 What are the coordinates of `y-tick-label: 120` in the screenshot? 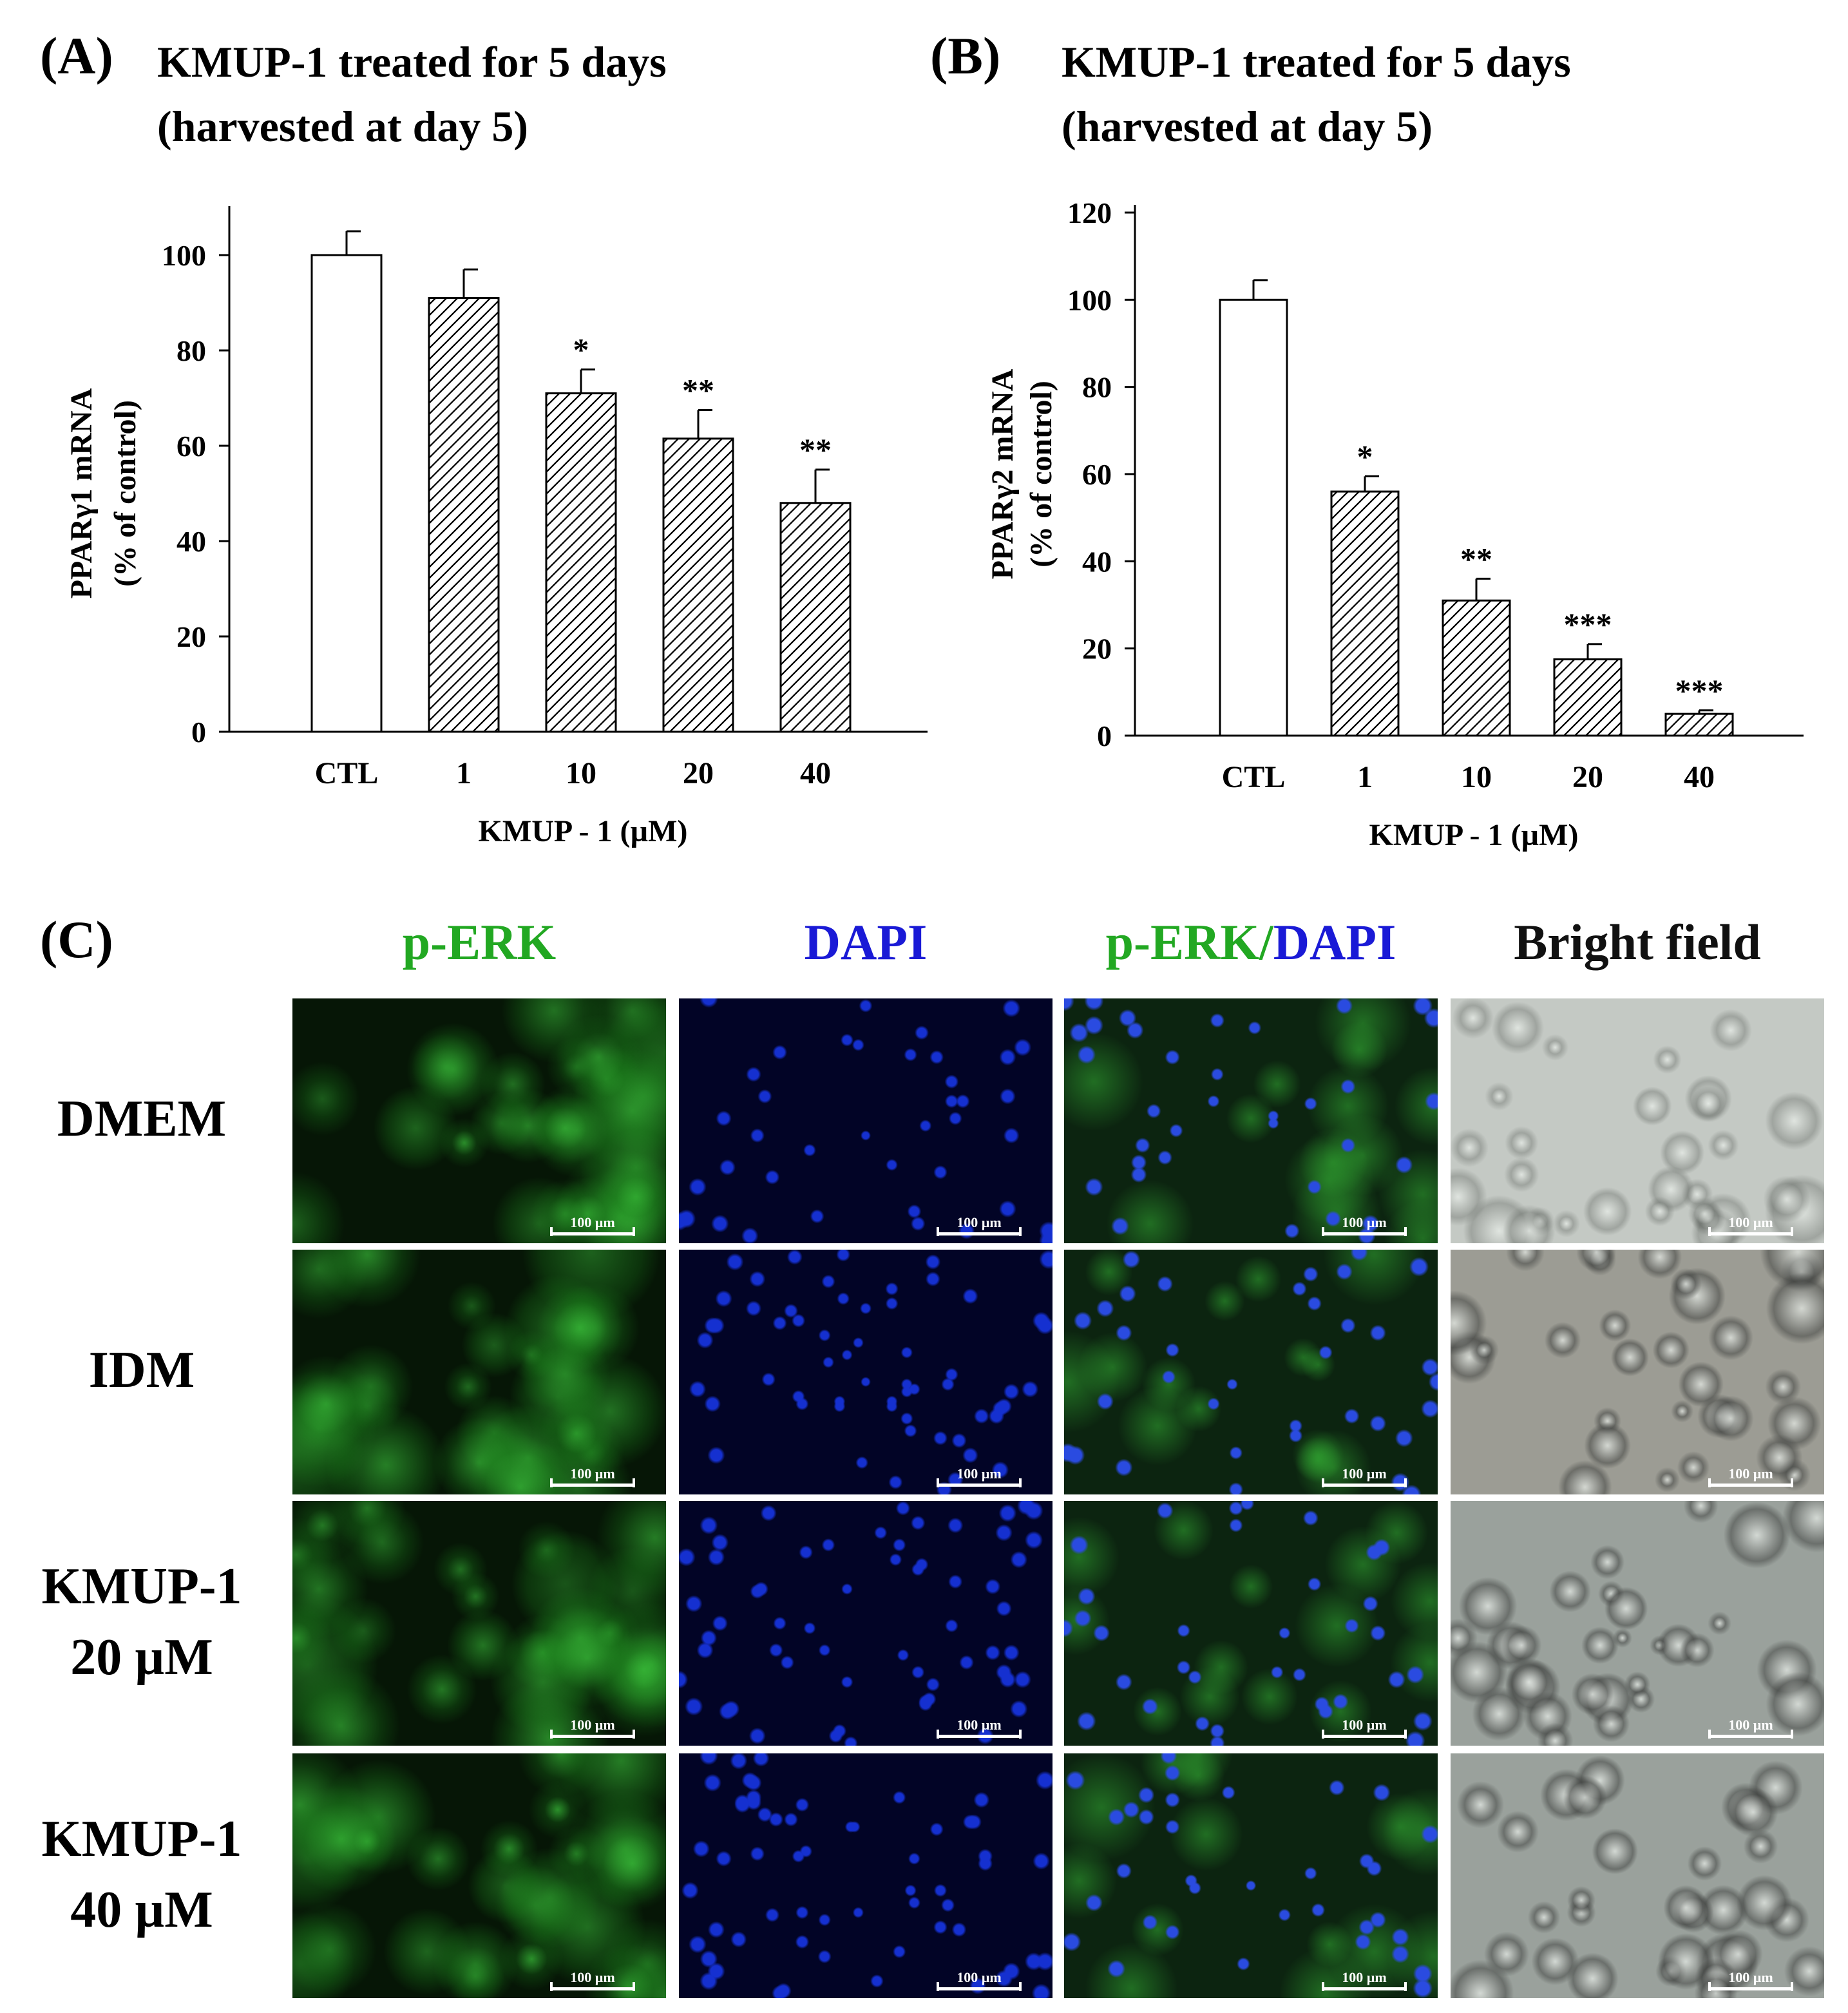 It's located at (1089, 212).